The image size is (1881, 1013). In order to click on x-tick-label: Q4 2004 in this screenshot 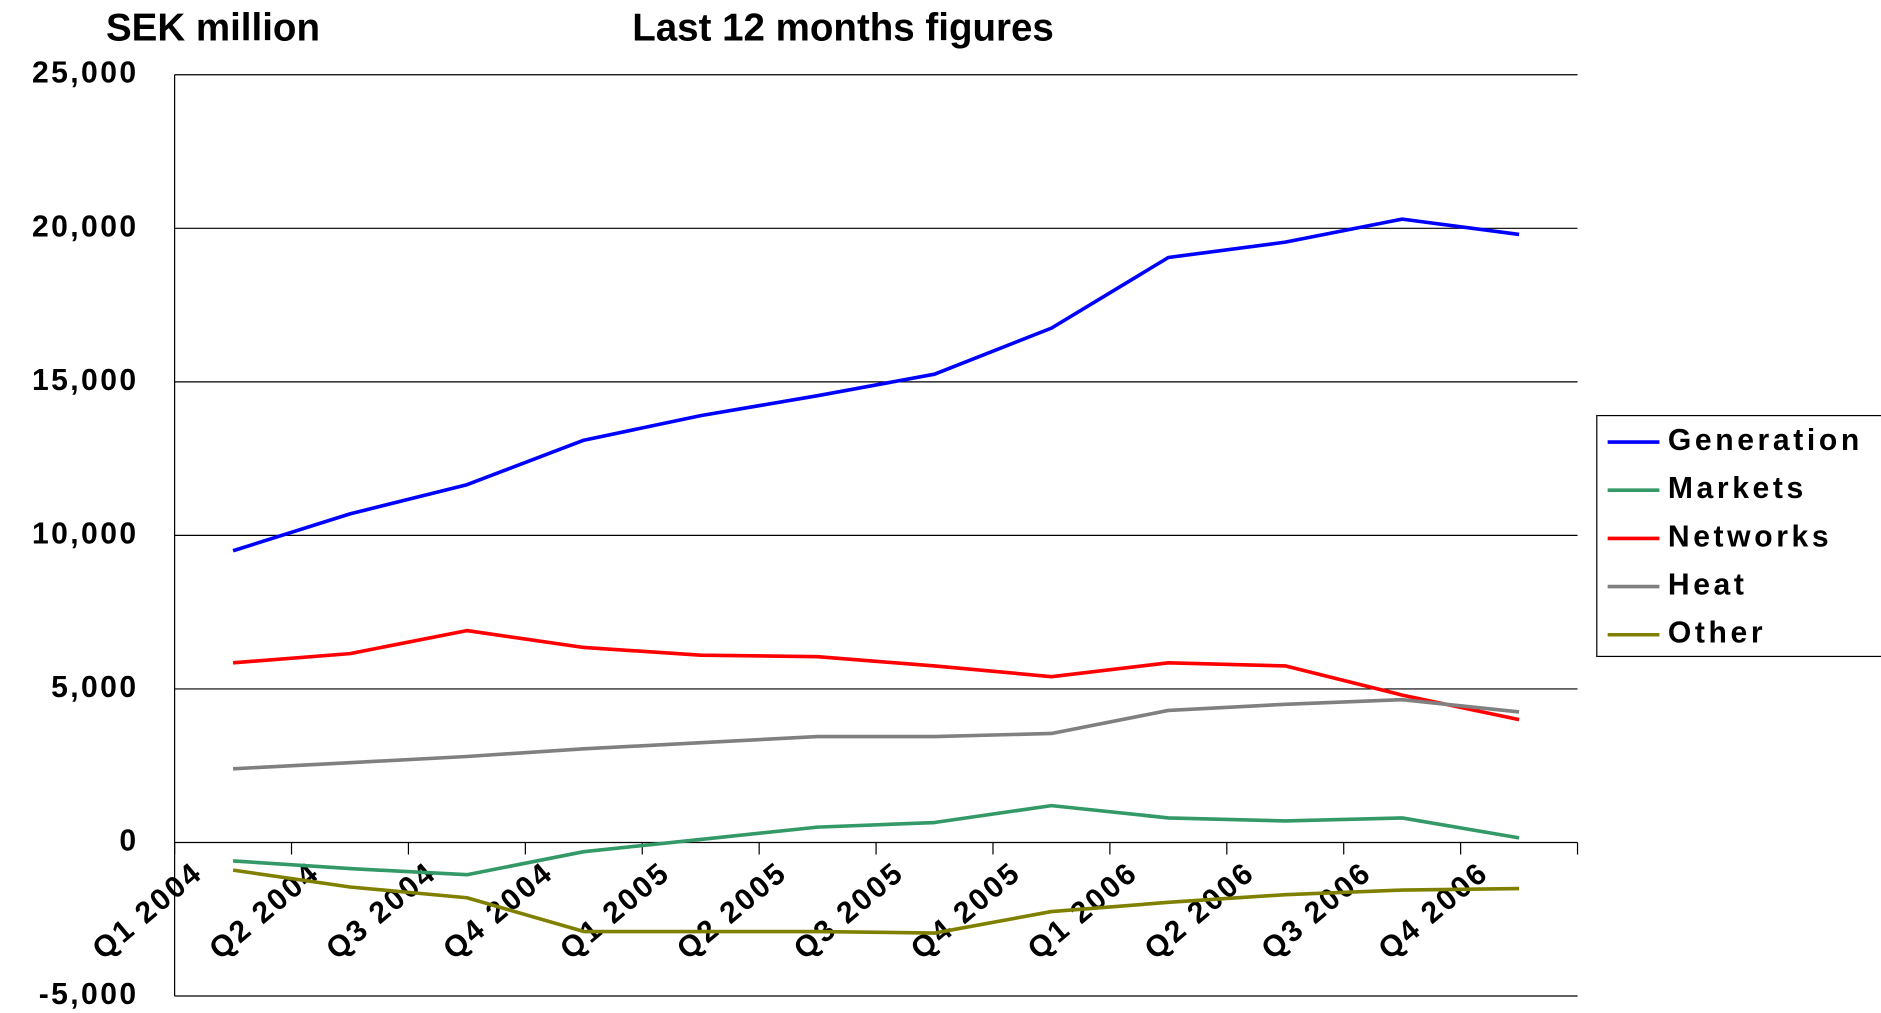, I will do `click(498, 911)`.